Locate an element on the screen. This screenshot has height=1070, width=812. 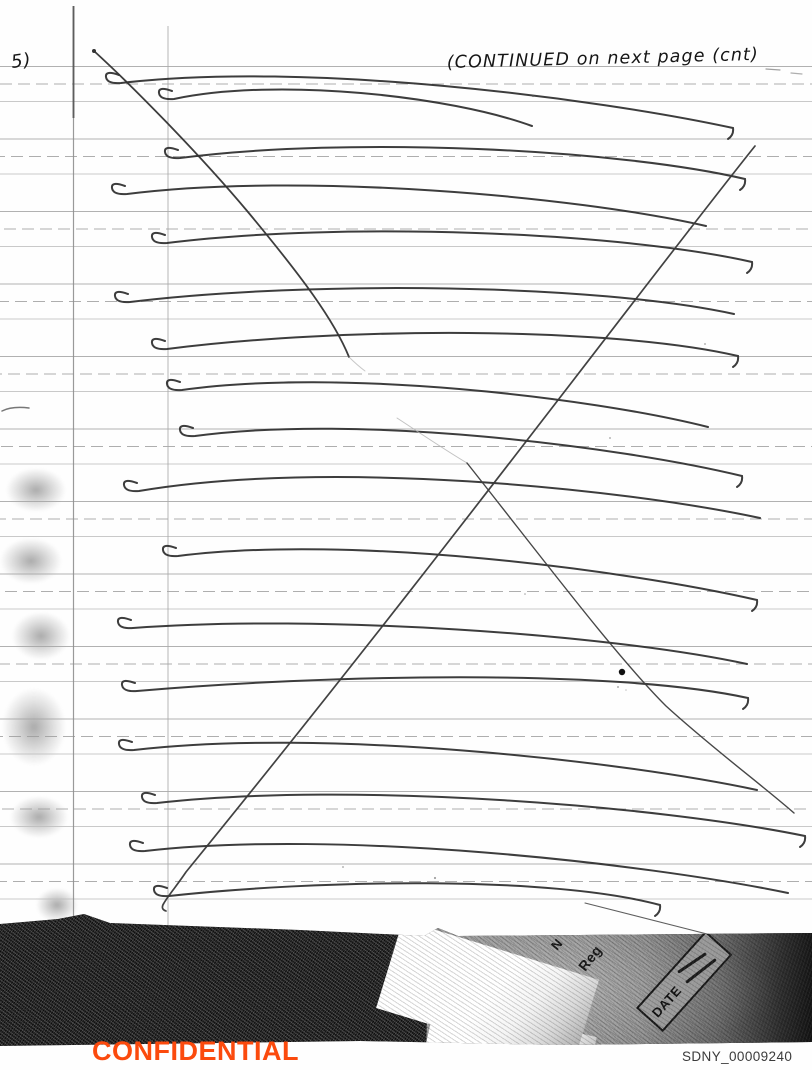
confidential-stamp: CONFIDENTIAL is located at coordinates (195, 1051).